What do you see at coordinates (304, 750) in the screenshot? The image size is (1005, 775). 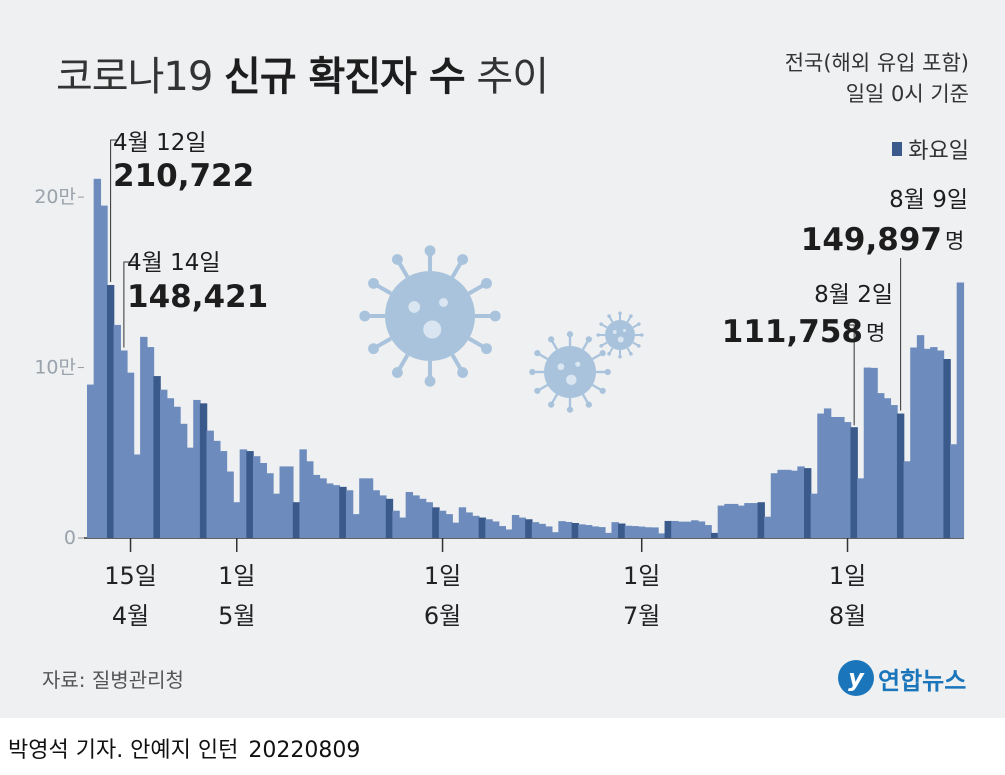 I see `credit-date: 20220809` at bounding box center [304, 750].